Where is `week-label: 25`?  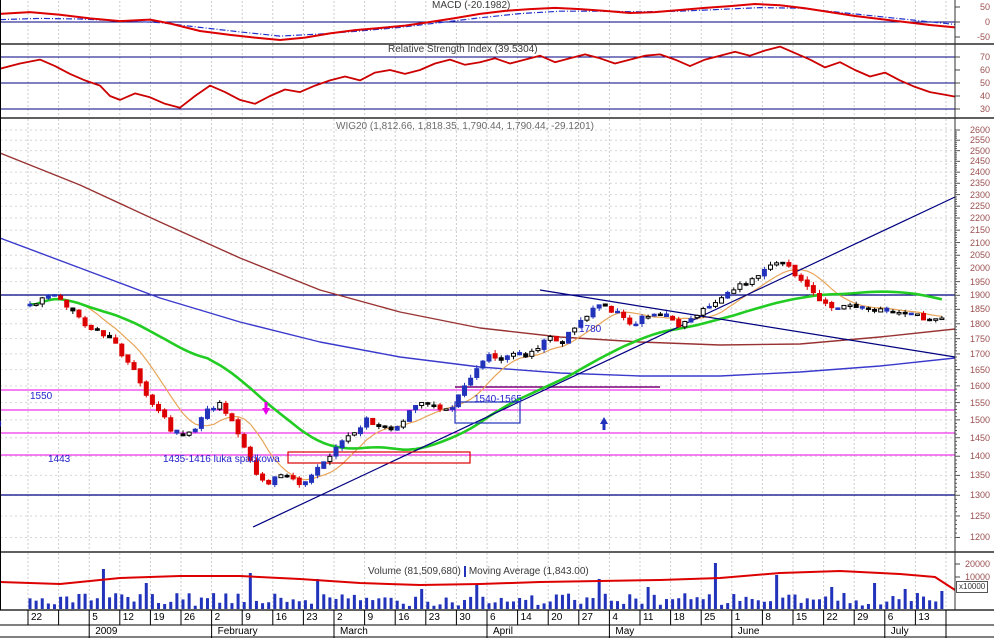 week-label: 25 is located at coordinates (710, 617).